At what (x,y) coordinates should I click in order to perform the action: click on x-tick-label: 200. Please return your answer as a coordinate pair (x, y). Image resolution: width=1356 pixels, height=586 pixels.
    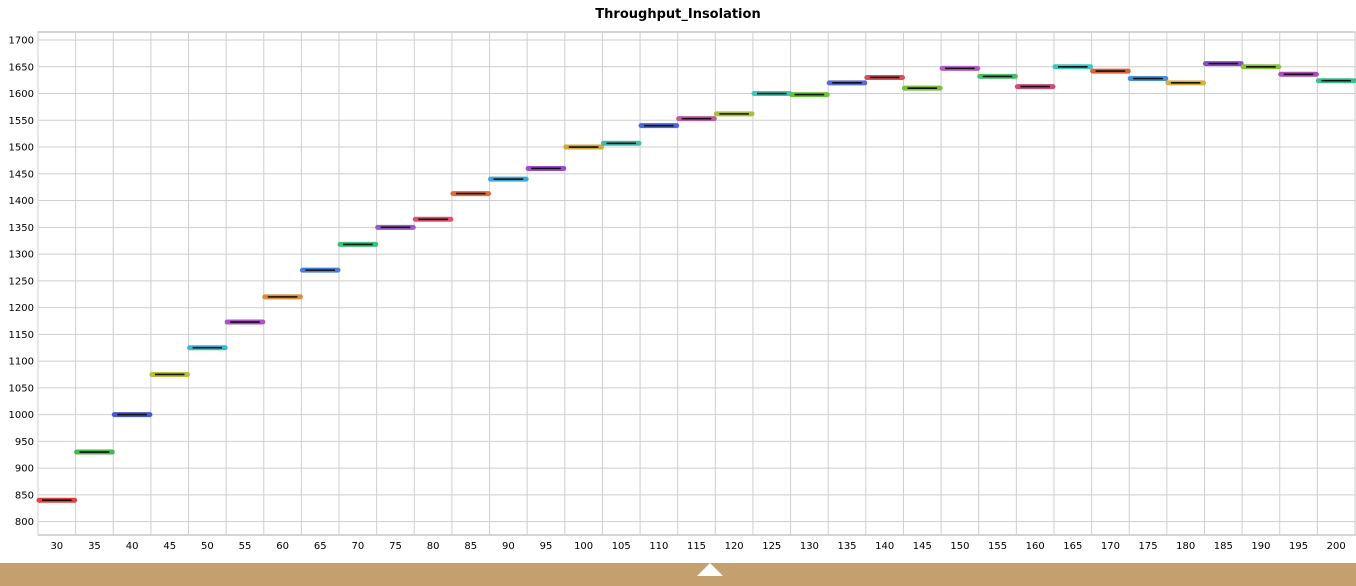
    Looking at the image, I should click on (1336, 546).